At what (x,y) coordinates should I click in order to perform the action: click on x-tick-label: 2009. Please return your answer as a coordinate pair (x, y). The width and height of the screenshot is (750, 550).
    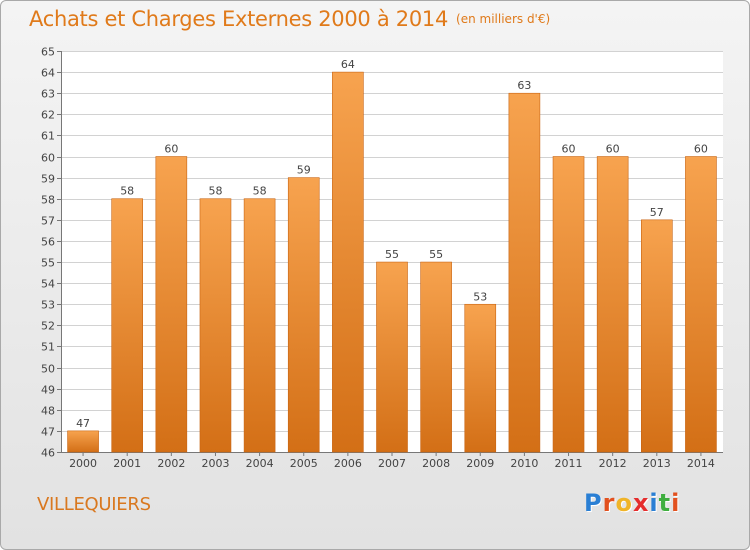
    Looking at the image, I should click on (480, 463).